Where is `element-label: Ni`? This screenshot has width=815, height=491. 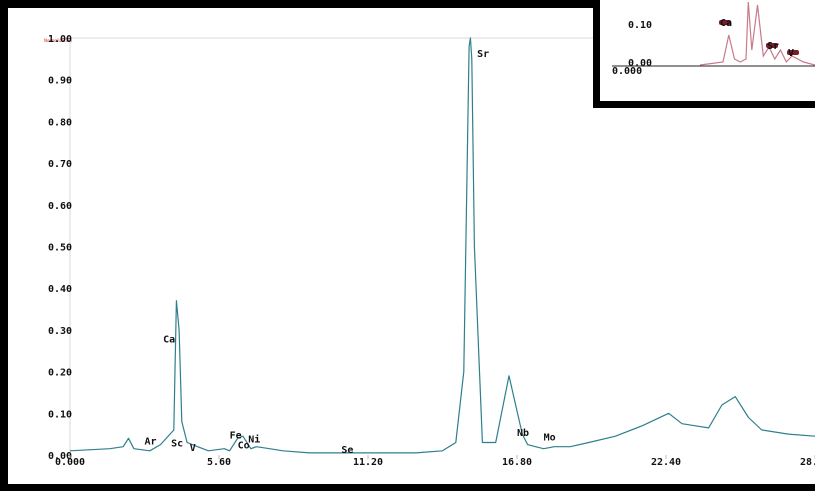
element-label: Ni is located at coordinates (254, 439).